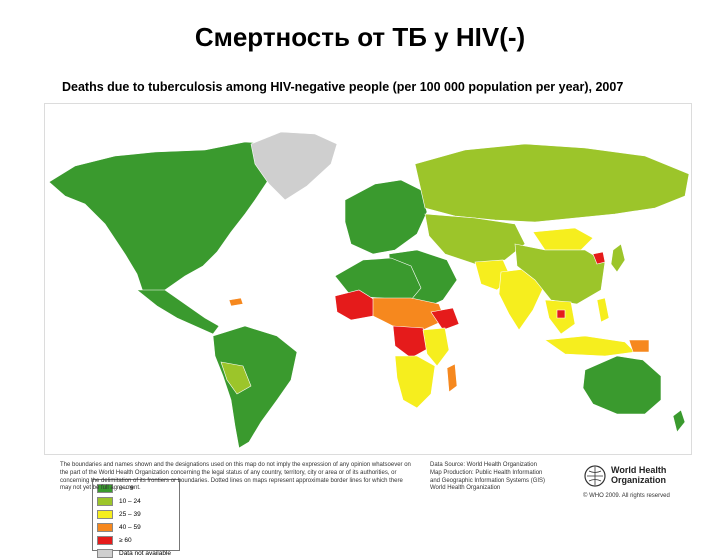  Describe the element at coordinates (560, 274) in the screenshot. I see `region-china` at that location.